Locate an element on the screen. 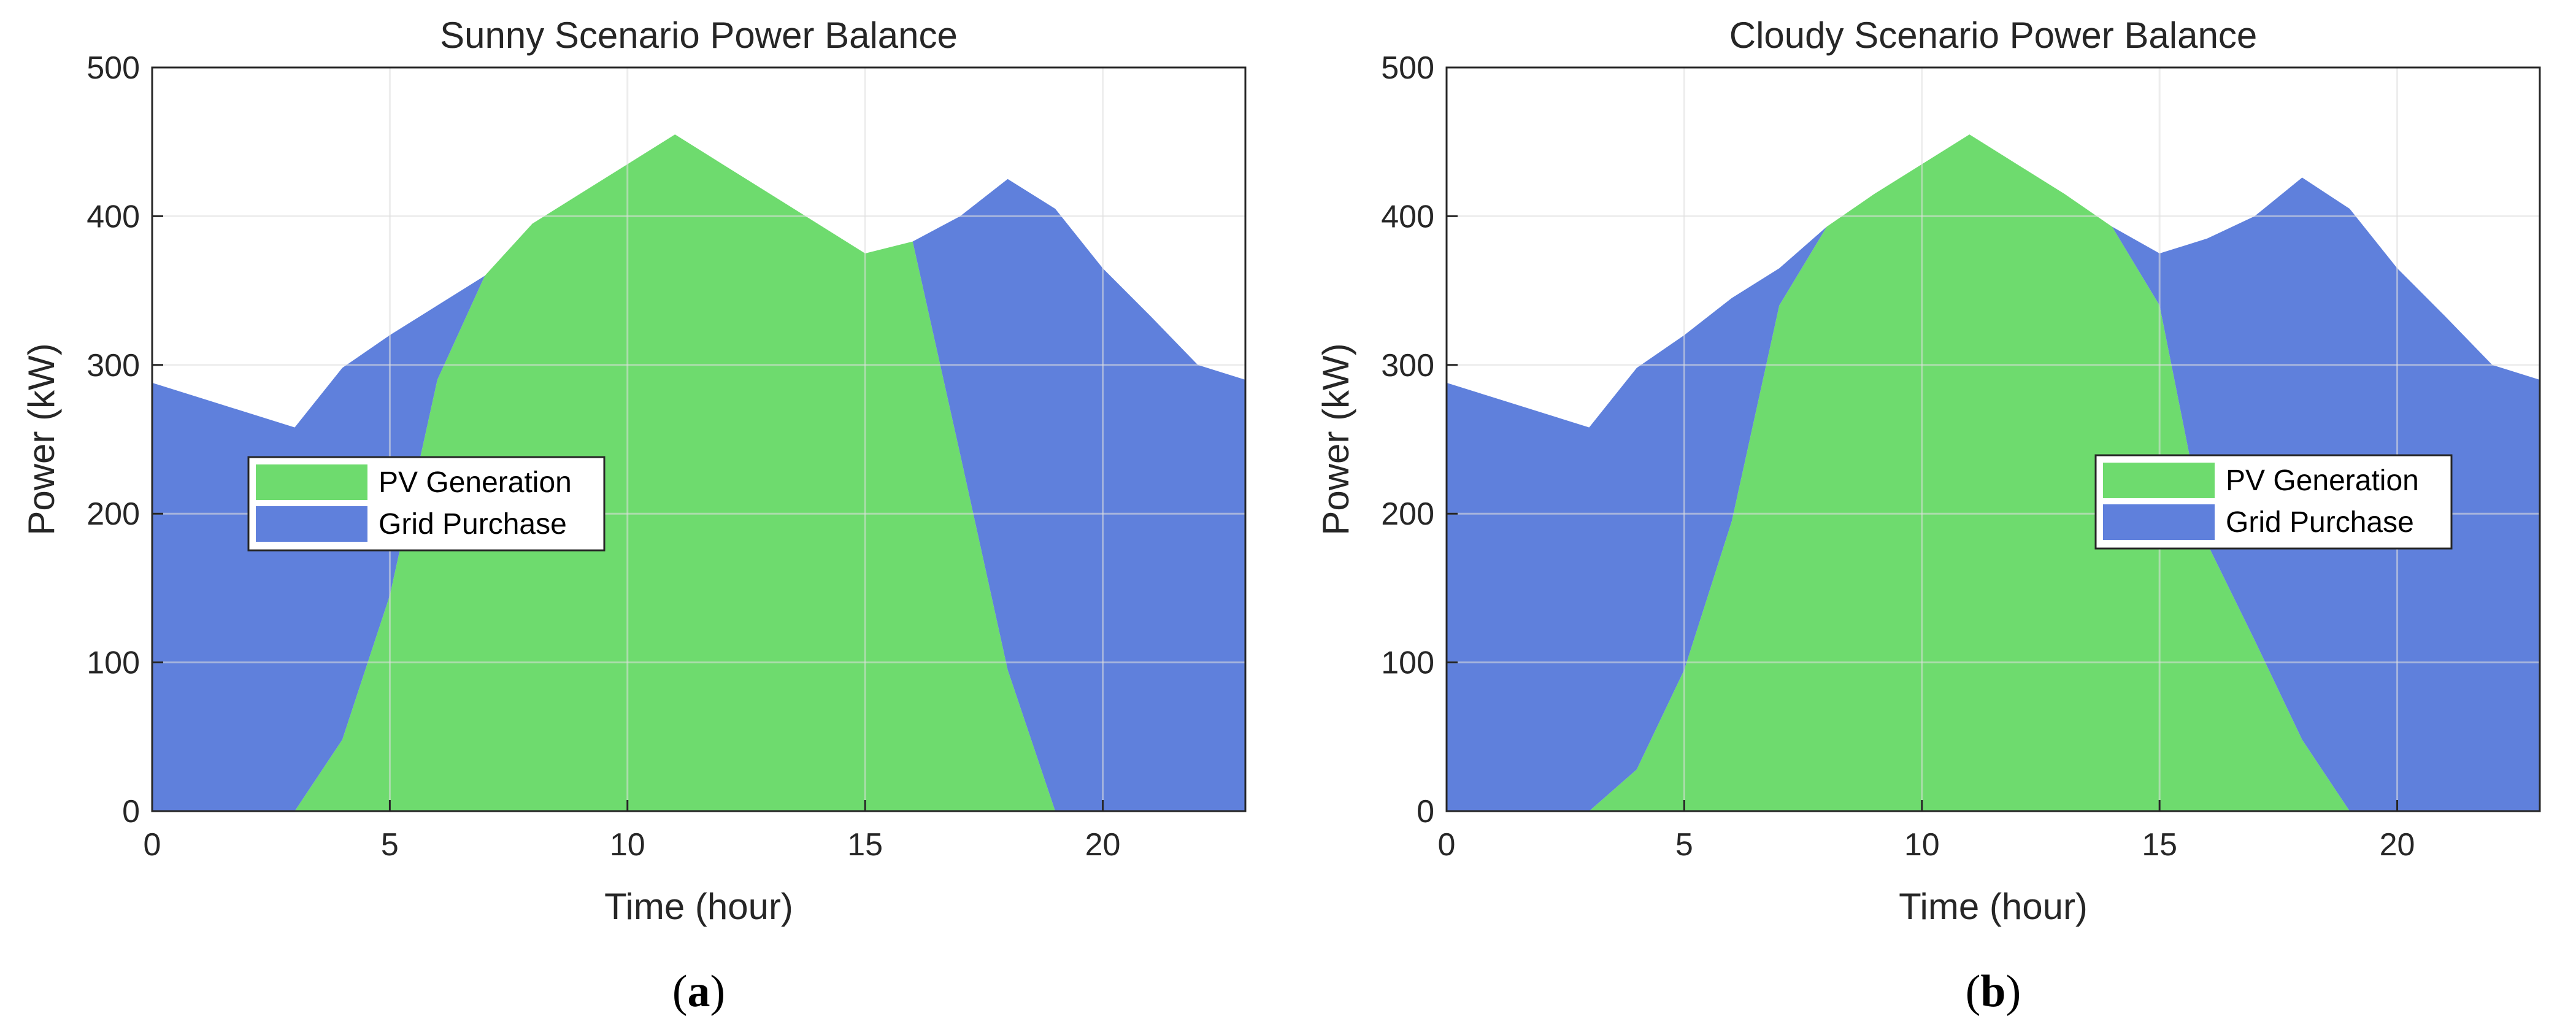 This screenshot has width=2576, height=1032. chart-title: Sunny Scenario Power Balance is located at coordinates (699, 35).